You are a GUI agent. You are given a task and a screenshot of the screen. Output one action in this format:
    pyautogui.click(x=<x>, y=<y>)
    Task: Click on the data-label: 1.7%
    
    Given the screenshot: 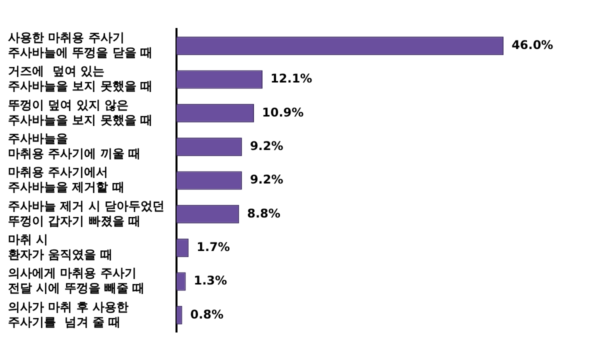 What is the action you would take?
    pyautogui.click(x=213, y=247)
    